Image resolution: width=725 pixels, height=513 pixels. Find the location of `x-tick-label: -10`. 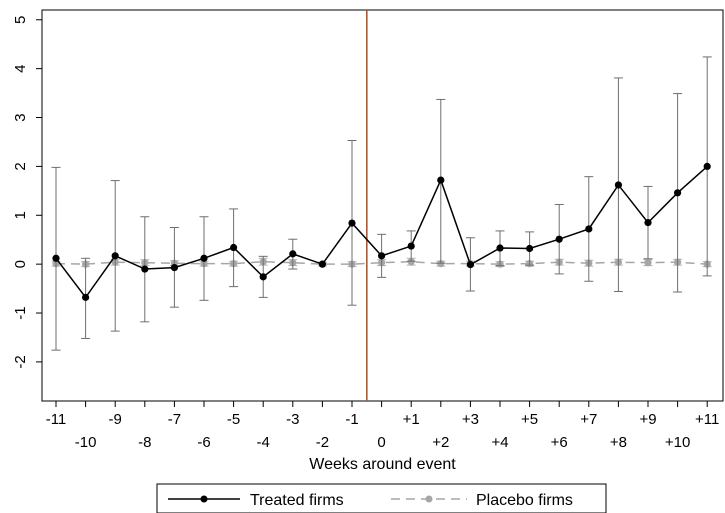

x-tick-label: -10 is located at coordinates (86, 442).